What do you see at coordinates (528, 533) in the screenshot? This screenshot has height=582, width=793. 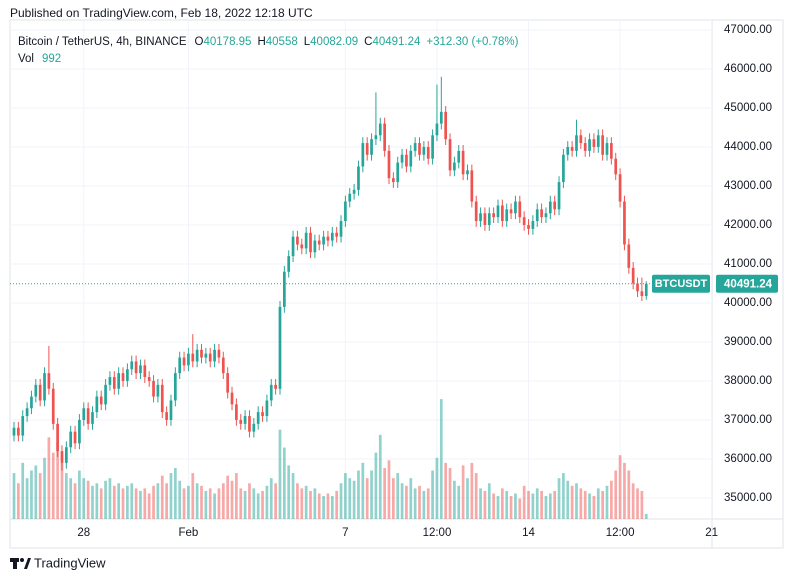 I see `x-tick-label: 14` at bounding box center [528, 533].